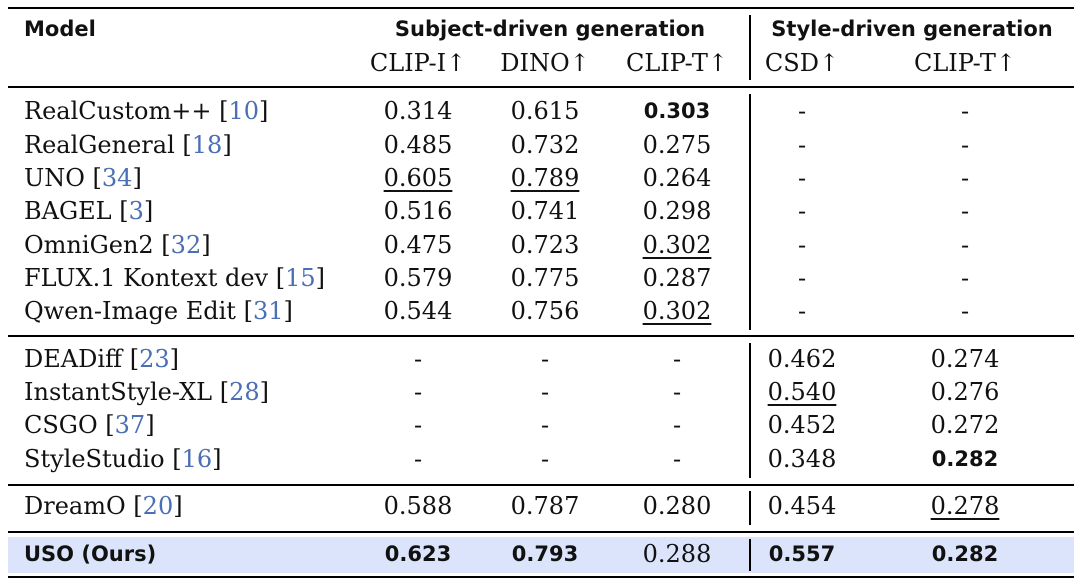 This screenshot has height=585, width=1080. Describe the element at coordinates (244, 111) in the screenshot. I see `citation-link: 10` at that location.